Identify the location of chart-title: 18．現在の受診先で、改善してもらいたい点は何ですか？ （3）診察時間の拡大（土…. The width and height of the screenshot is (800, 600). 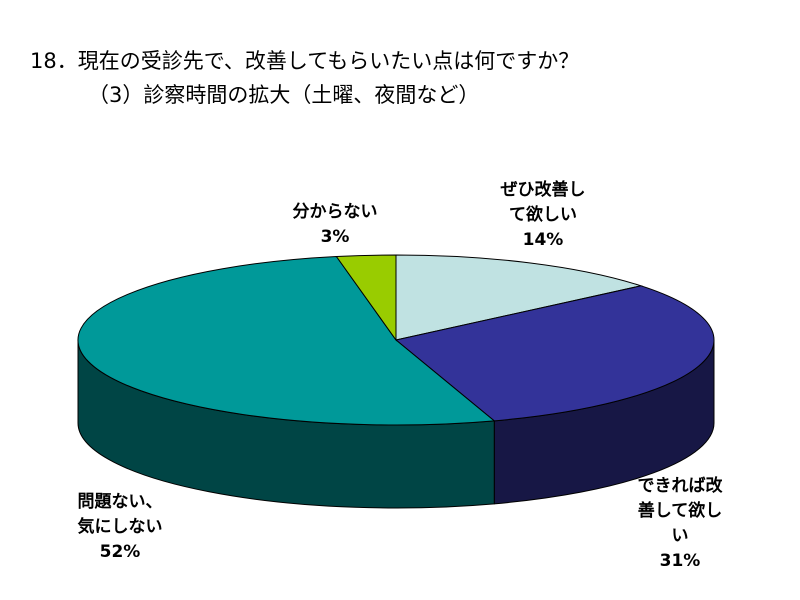
(304, 78).